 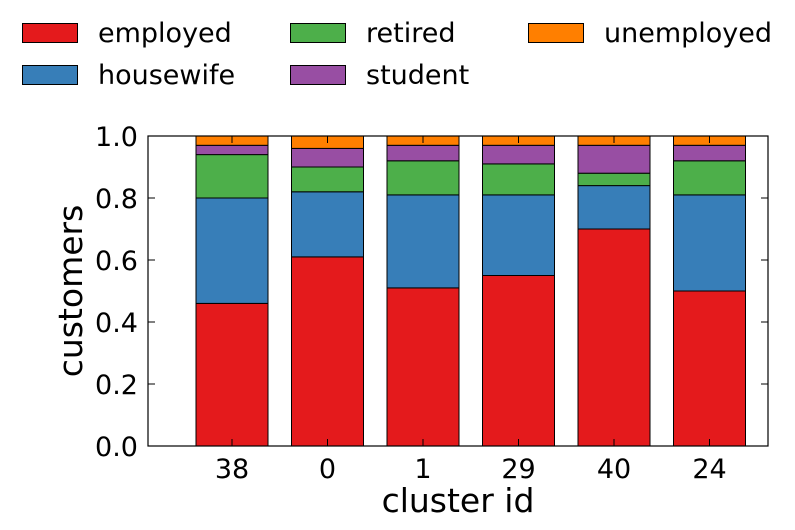 I want to click on legend-swatch-student, so click(x=318, y=75).